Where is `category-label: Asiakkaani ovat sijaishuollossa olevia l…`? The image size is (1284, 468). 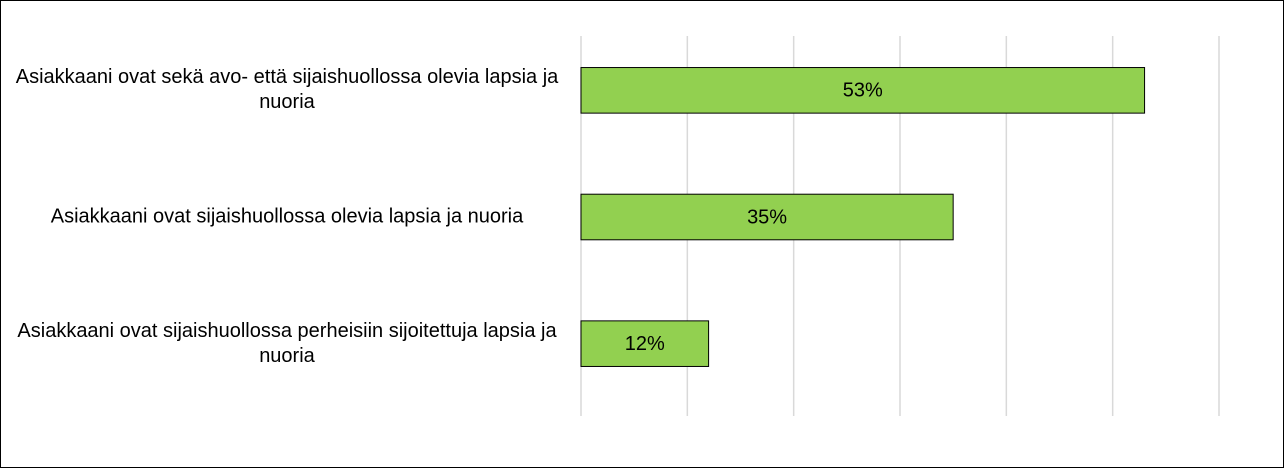
category-label: Asiakkaani ovat sijaishuollossa olevia l… is located at coordinates (287, 216).